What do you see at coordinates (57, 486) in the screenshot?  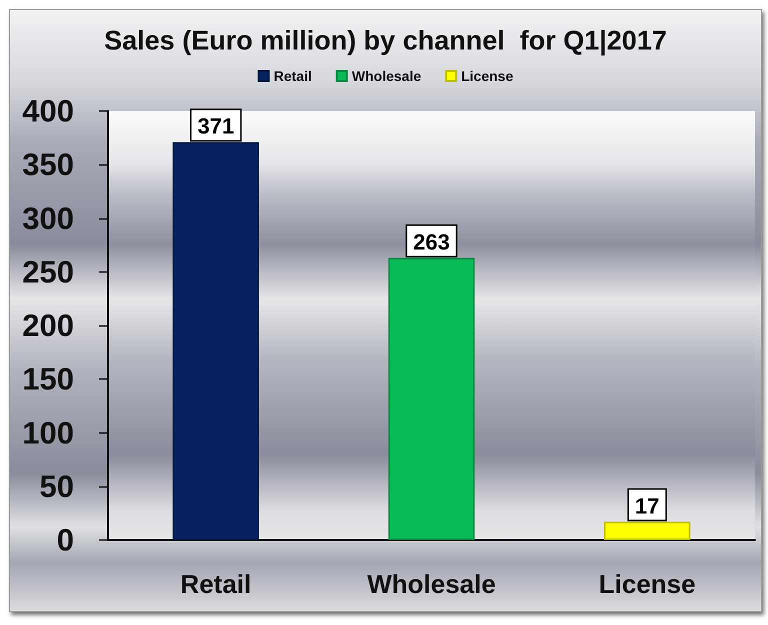 I see `y-tick-label: 50` at bounding box center [57, 486].